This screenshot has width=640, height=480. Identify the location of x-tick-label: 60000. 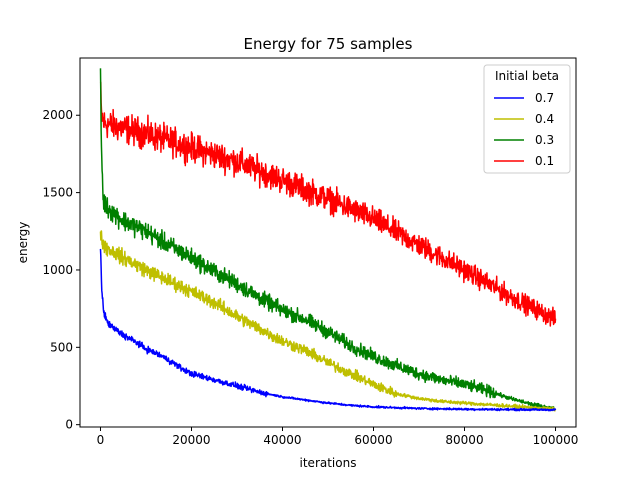
(373, 440).